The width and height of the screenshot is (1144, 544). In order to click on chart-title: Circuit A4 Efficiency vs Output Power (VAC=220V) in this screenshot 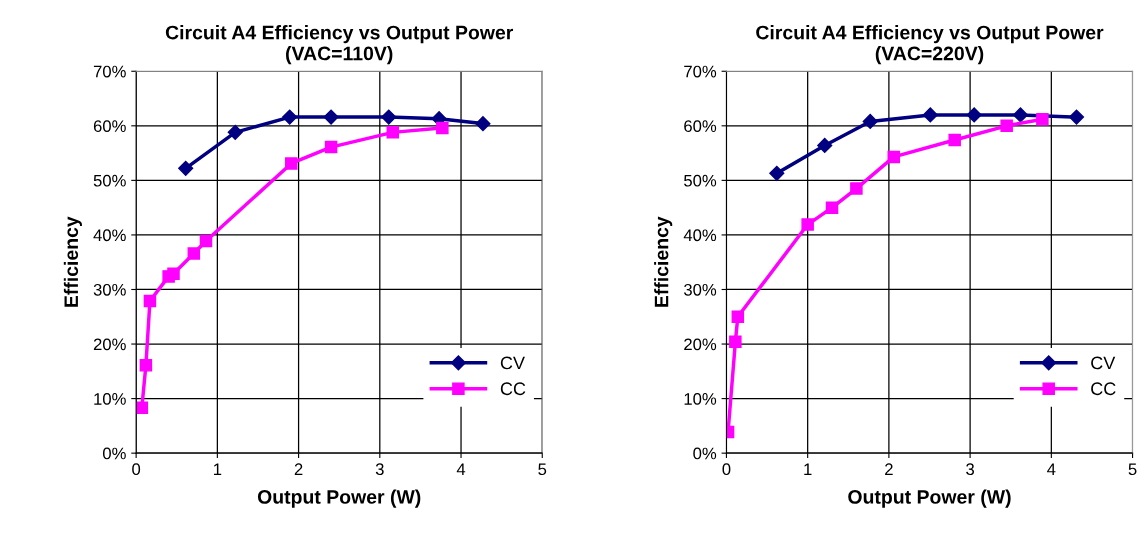, I will do `click(930, 45)`.